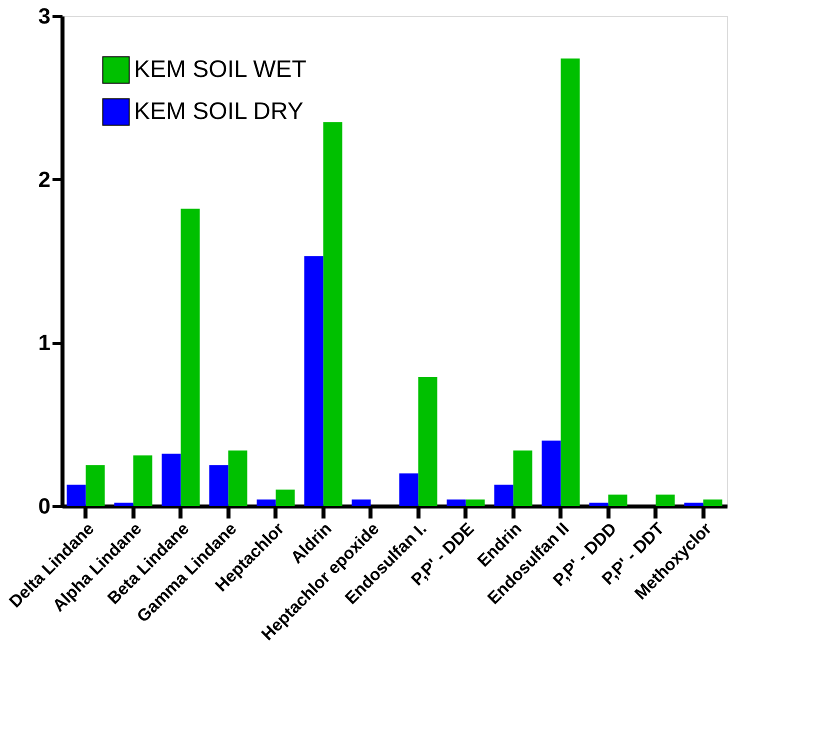 The height and width of the screenshot is (746, 817). What do you see at coordinates (219, 111) in the screenshot?
I see `legend-label: KEM SOIL DRY` at bounding box center [219, 111].